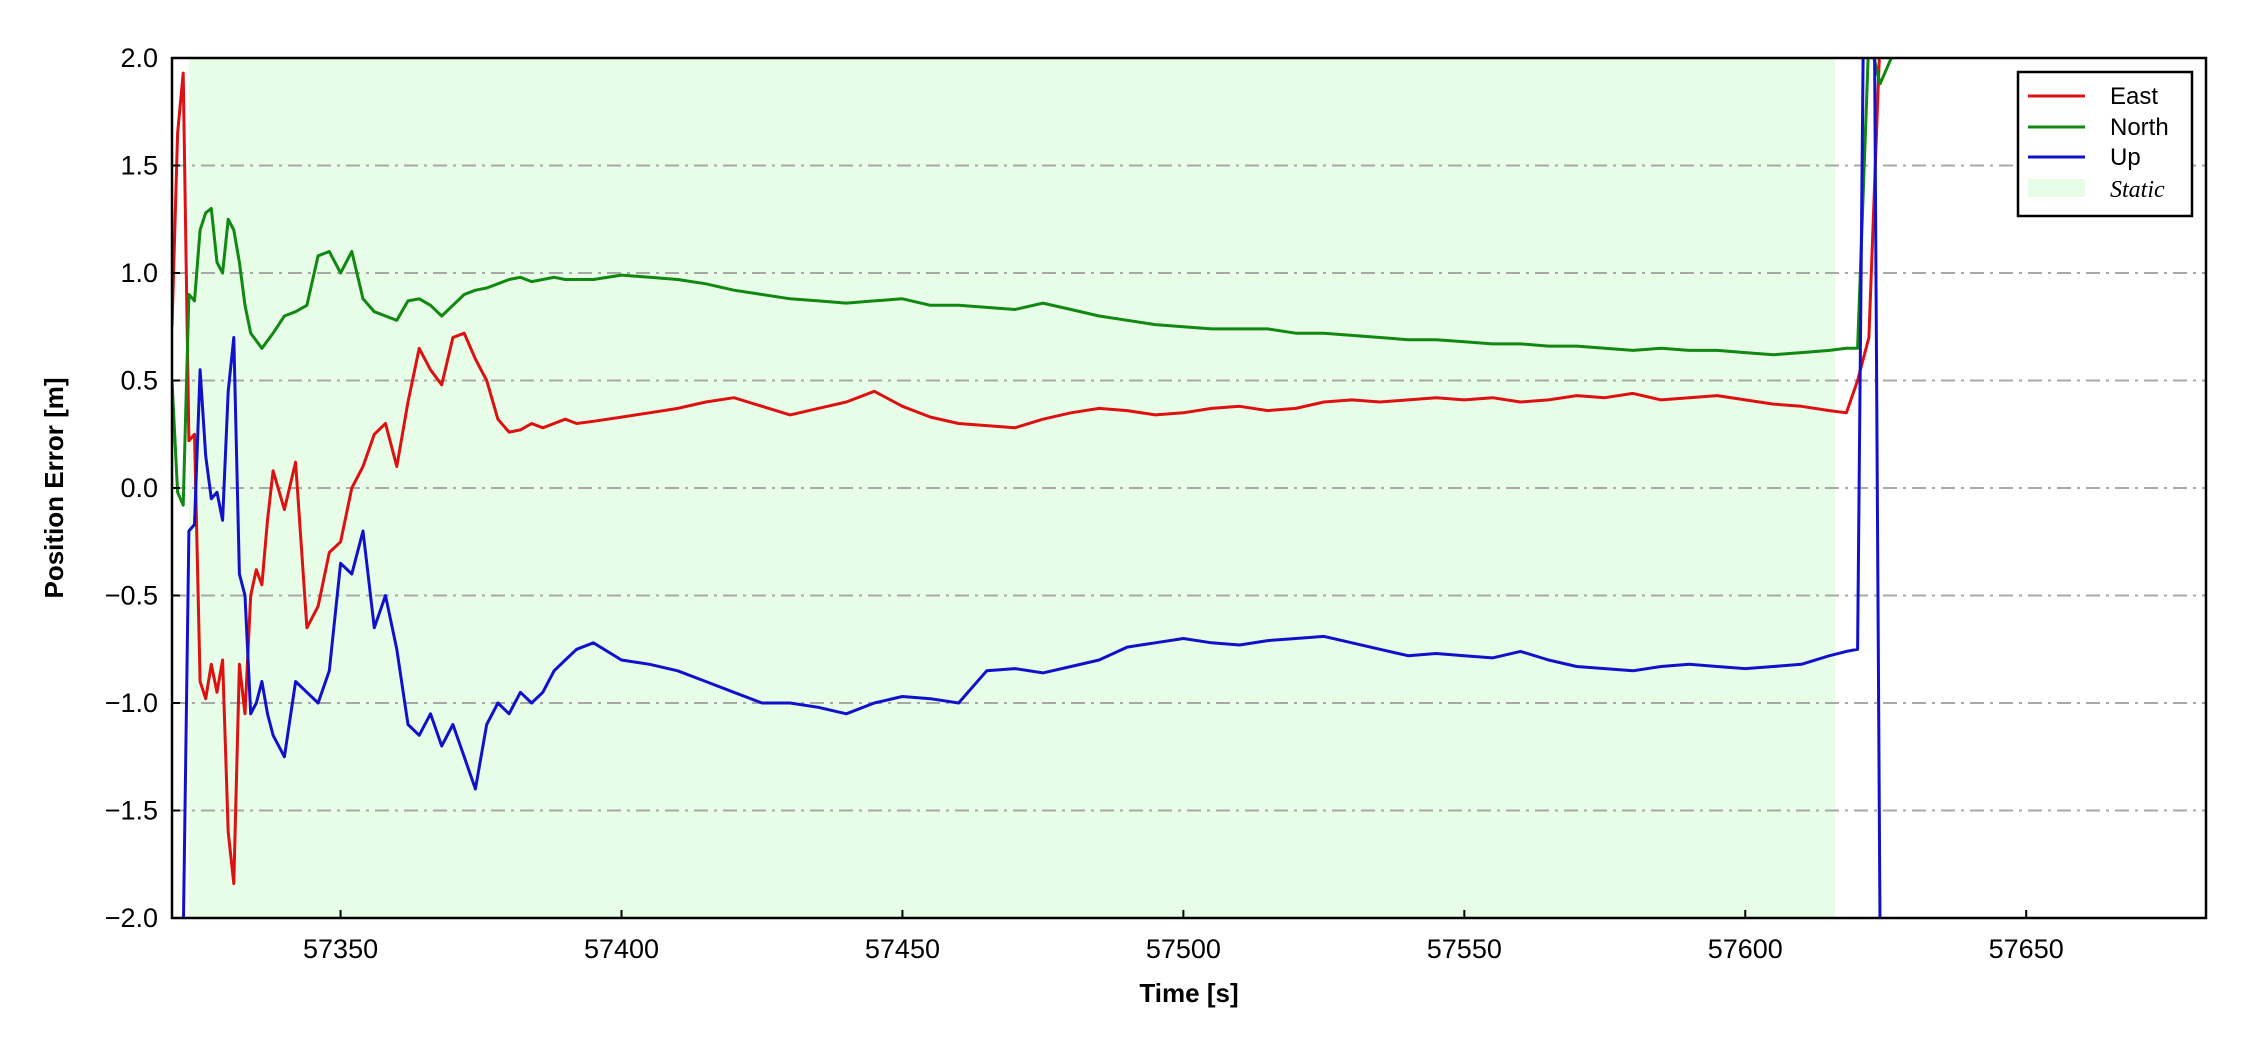 This screenshot has width=2250, height=1050. I want to click on legend: East North Up Static, so click(2105, 144).